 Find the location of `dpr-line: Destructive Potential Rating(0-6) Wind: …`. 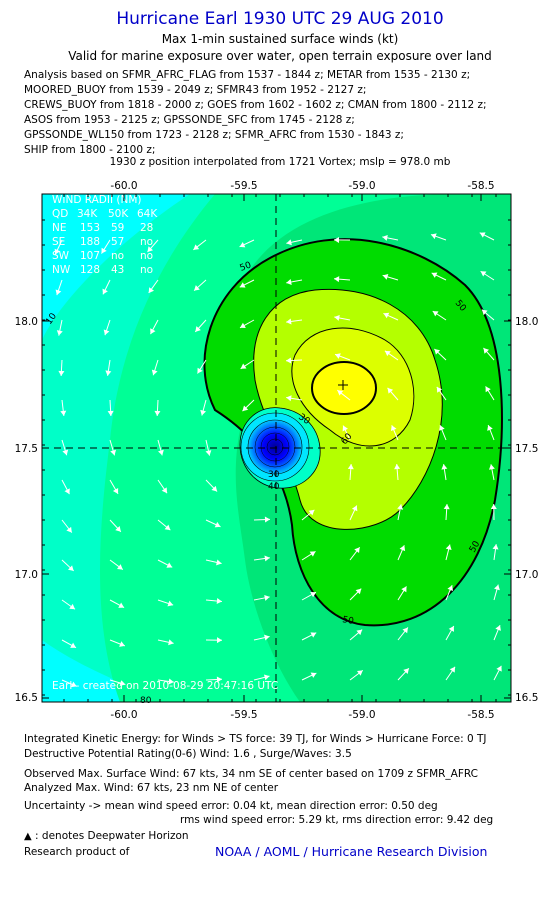

dpr-line: Destructive Potential Rating(0-6) Wind: … is located at coordinates (188, 754).